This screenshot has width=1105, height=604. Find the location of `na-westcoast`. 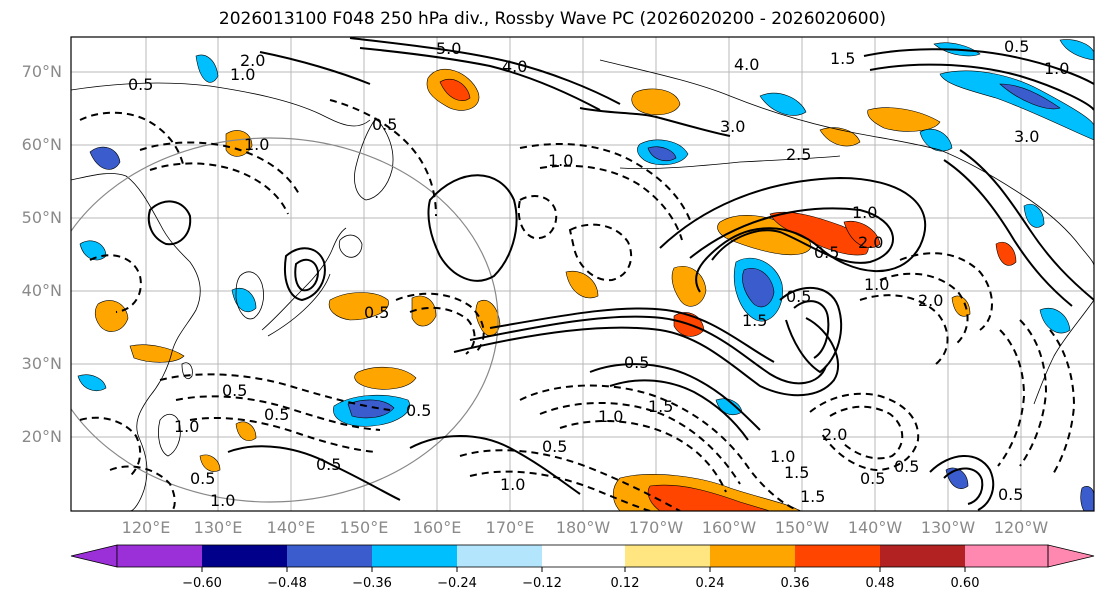

na-westcoast is located at coordinates (1063, 352).